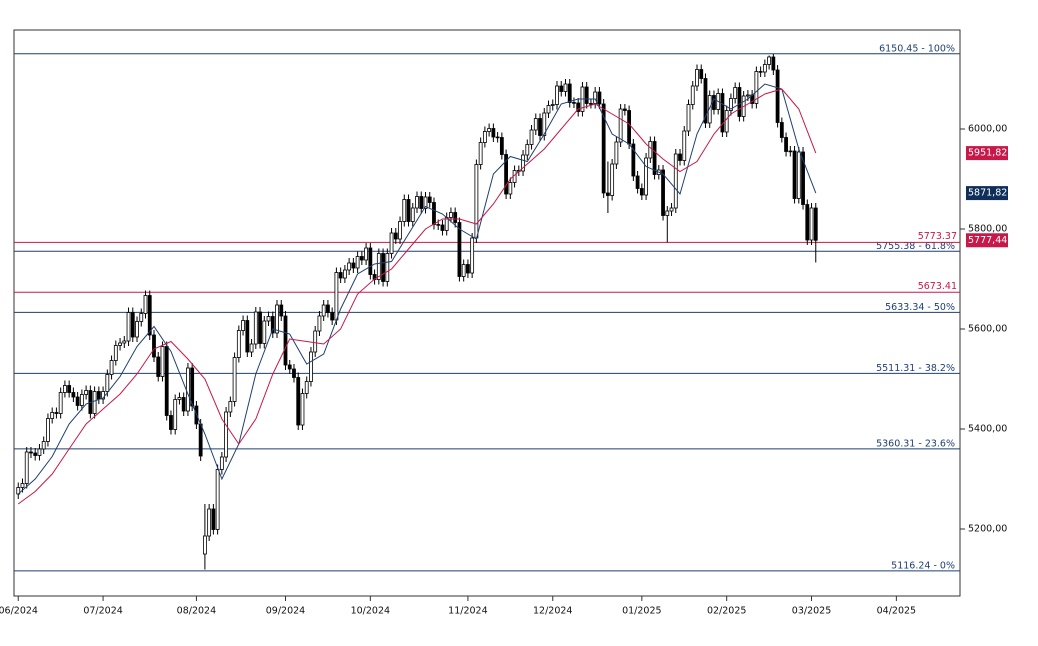 The image size is (1038, 646). I want to click on y-tick-label: 6000,00, so click(987, 129).